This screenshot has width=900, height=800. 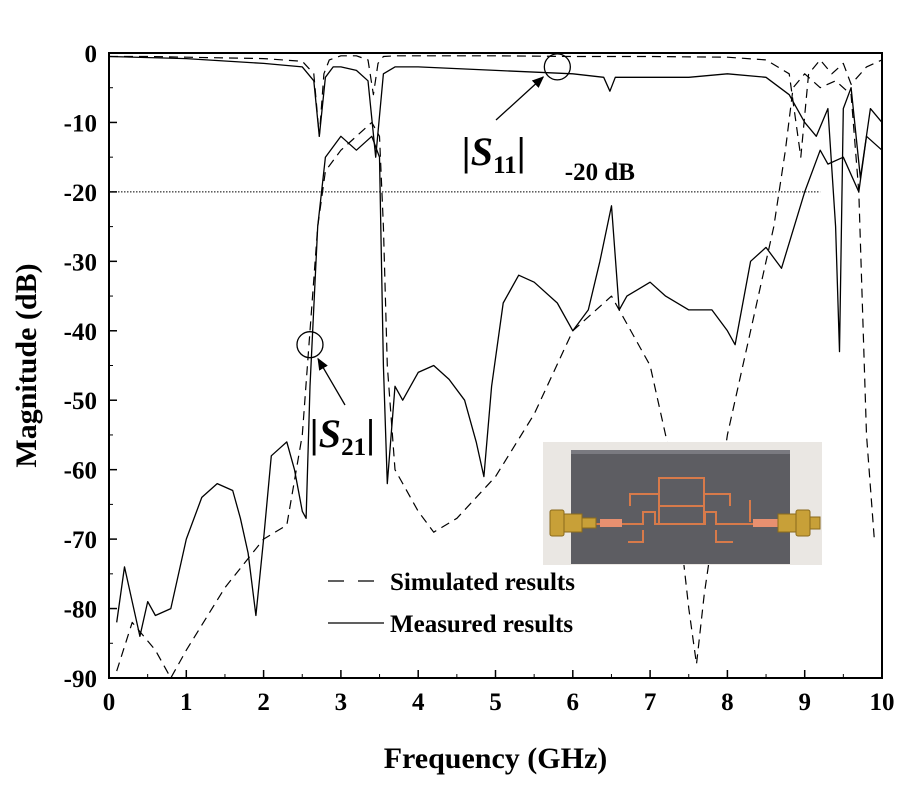 What do you see at coordinates (573, 702) in the screenshot?
I see `x-tick-label: 6` at bounding box center [573, 702].